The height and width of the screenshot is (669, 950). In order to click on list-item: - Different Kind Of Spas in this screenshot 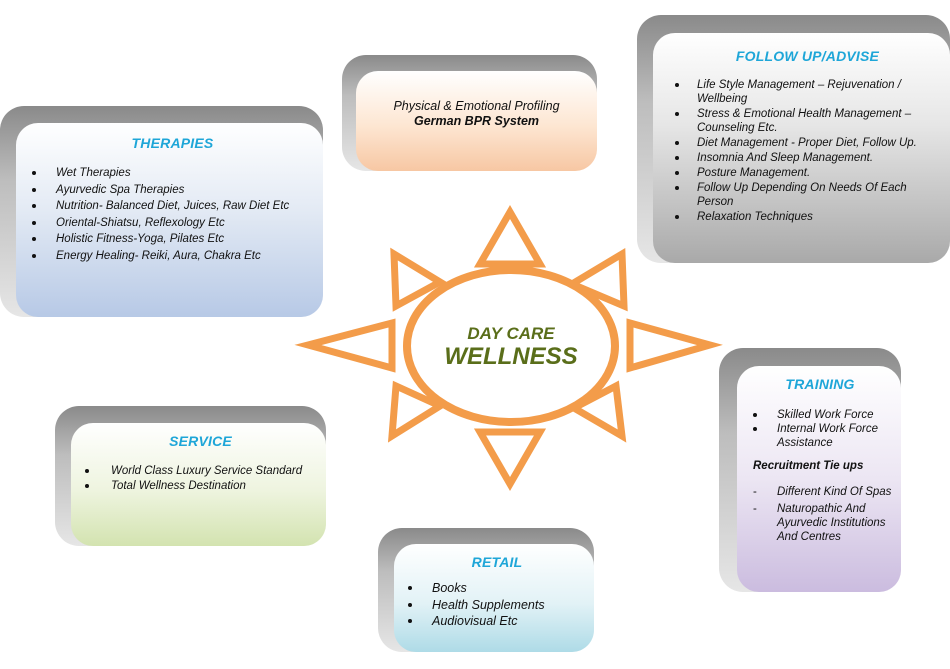, I will do `click(822, 492)`.